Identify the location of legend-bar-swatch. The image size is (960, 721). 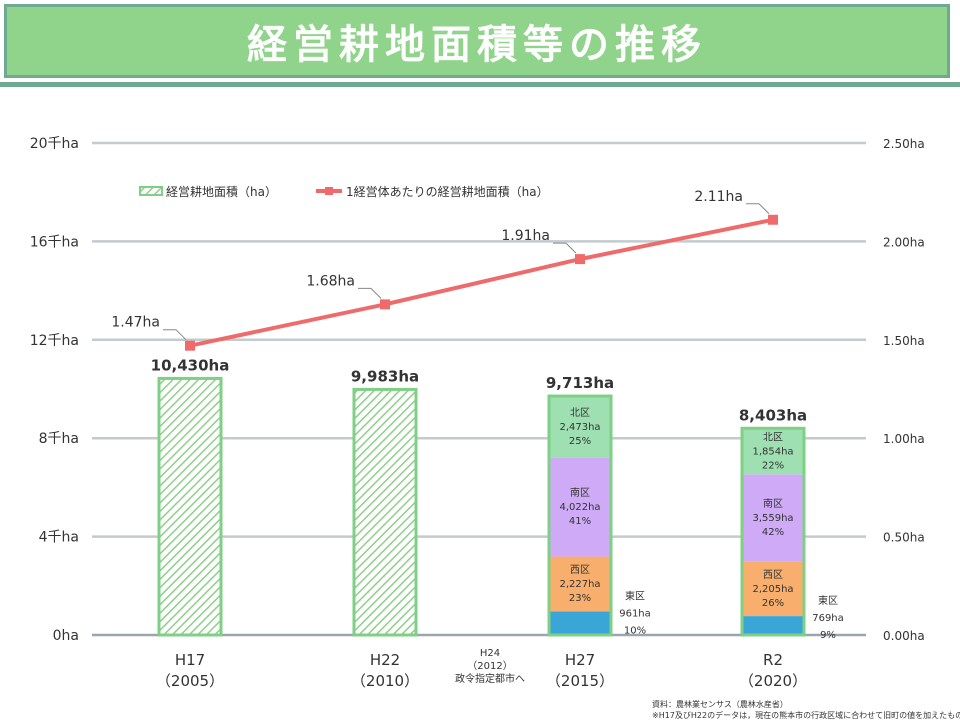
(151, 191).